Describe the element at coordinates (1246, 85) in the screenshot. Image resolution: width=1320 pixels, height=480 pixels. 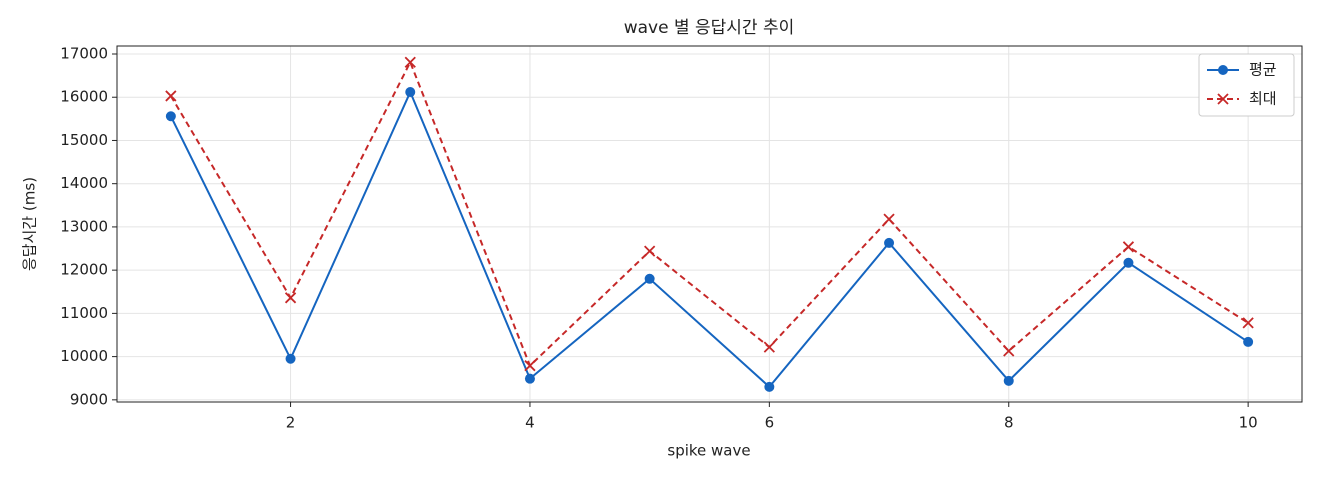
I see `legend-box` at that location.